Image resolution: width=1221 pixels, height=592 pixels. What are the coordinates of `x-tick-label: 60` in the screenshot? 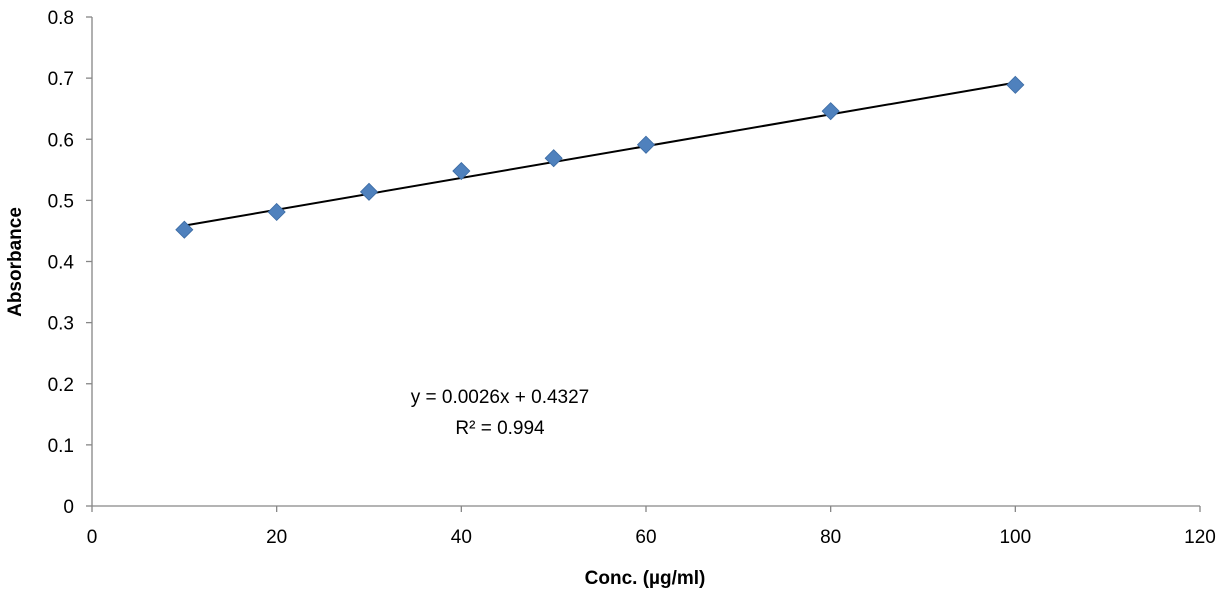 It's located at (645, 537).